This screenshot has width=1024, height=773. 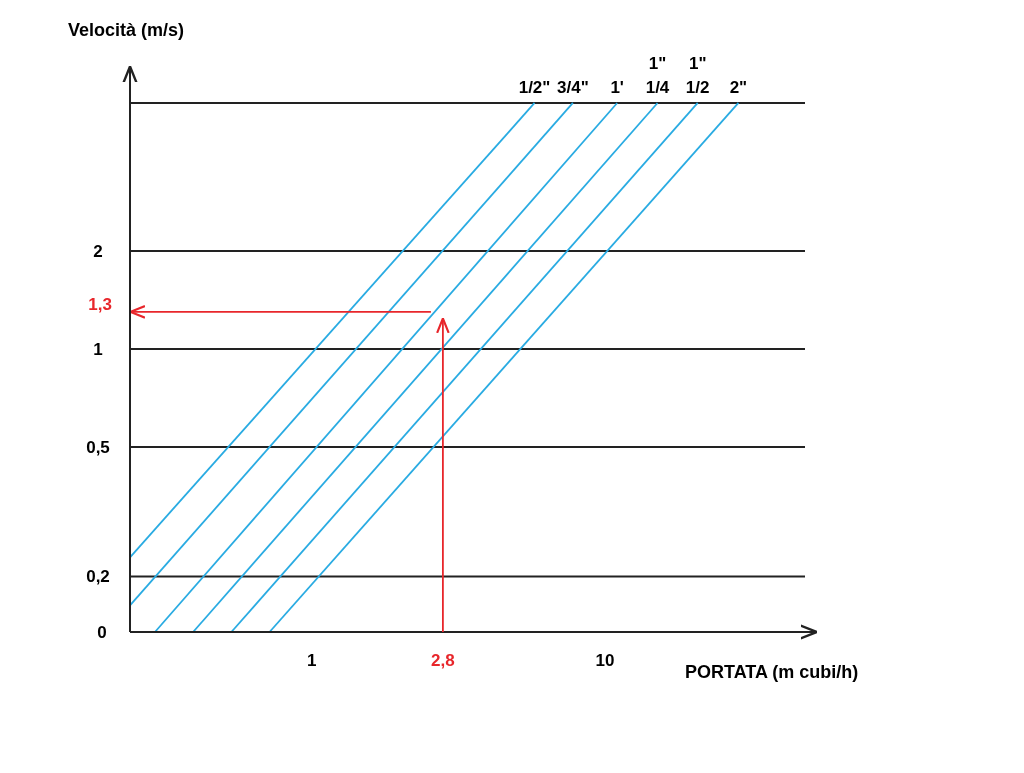 I want to click on series-label: 1" 1/2, so click(x=697, y=75).